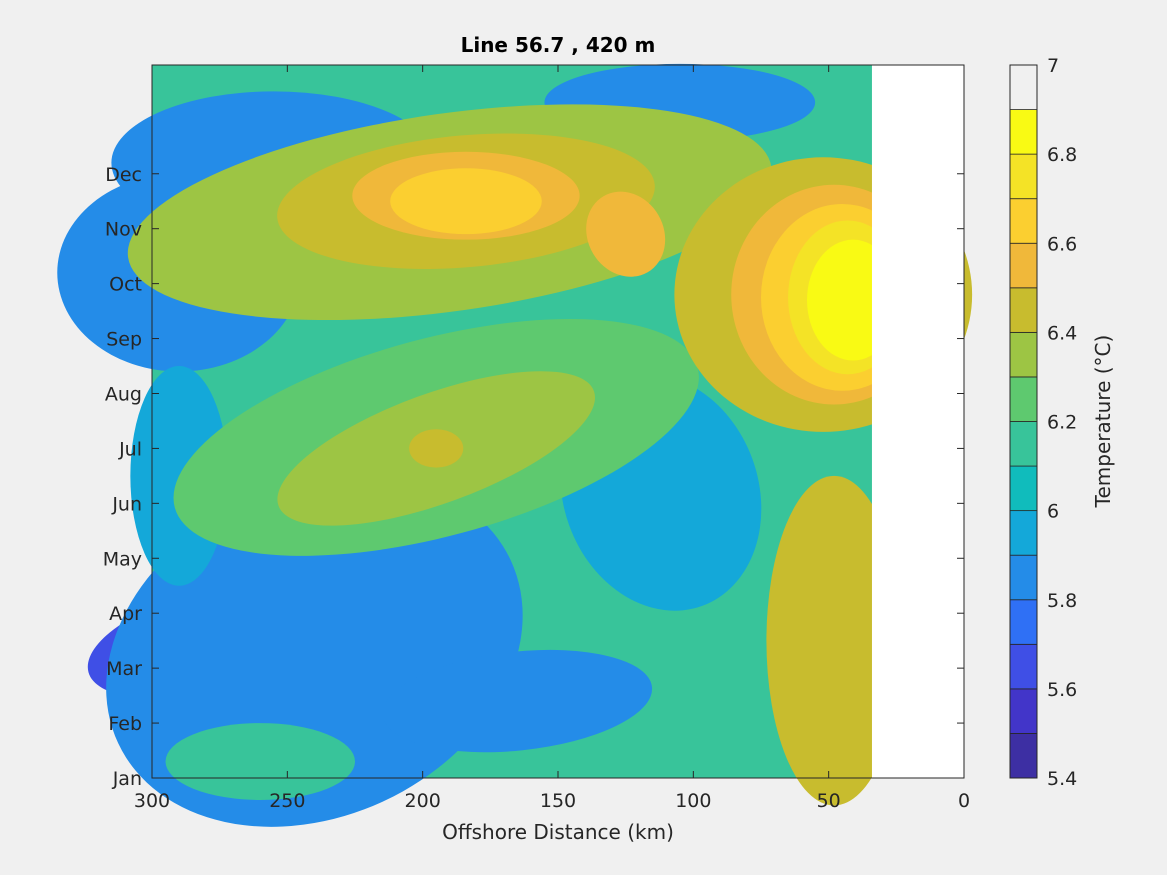  I want to click on no-data-region, so click(917, 421).